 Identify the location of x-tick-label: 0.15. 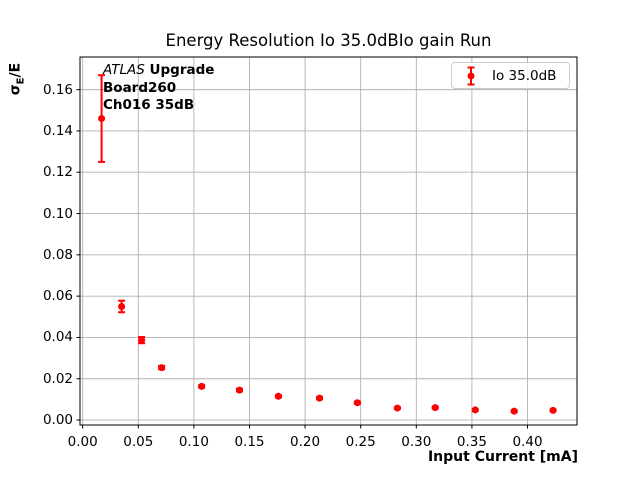
(249, 442).